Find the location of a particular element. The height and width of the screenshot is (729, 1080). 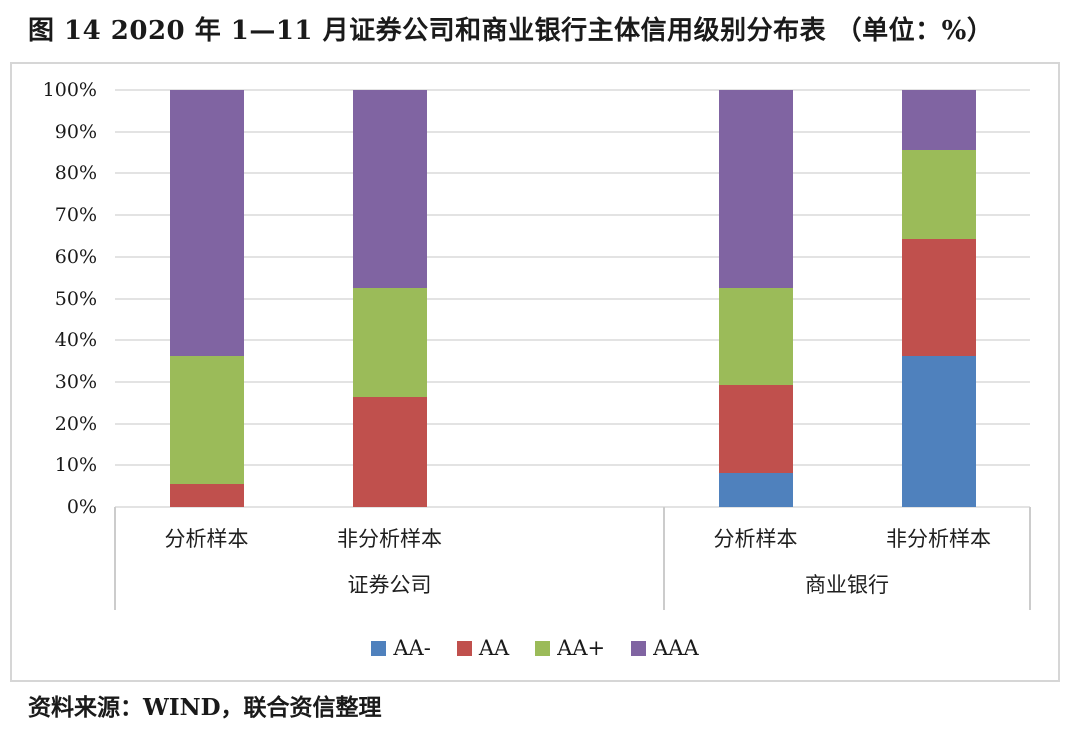

legend-item: AAA is located at coordinates (665, 648).